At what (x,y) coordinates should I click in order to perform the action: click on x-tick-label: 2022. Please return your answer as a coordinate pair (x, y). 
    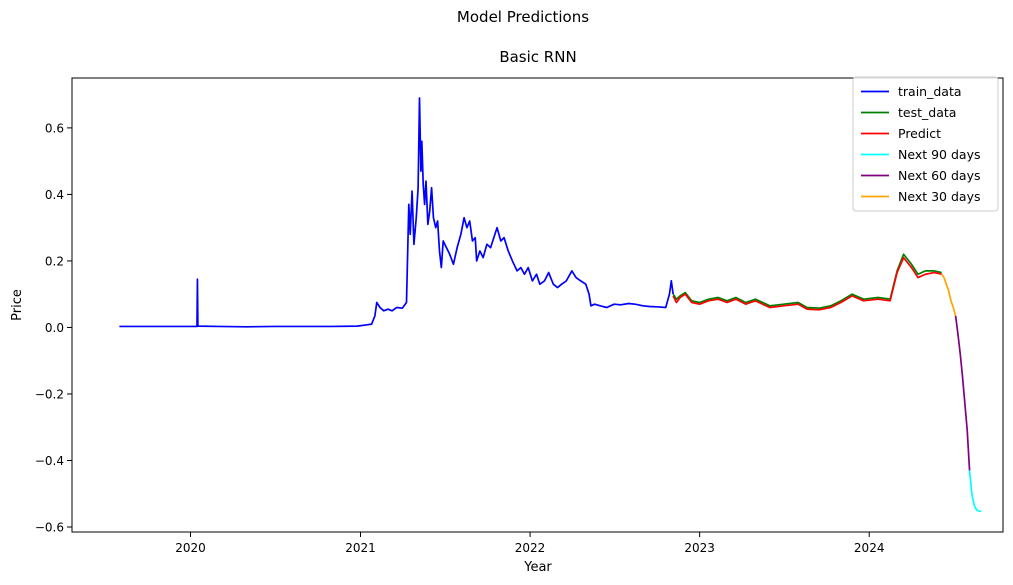
    Looking at the image, I should click on (530, 548).